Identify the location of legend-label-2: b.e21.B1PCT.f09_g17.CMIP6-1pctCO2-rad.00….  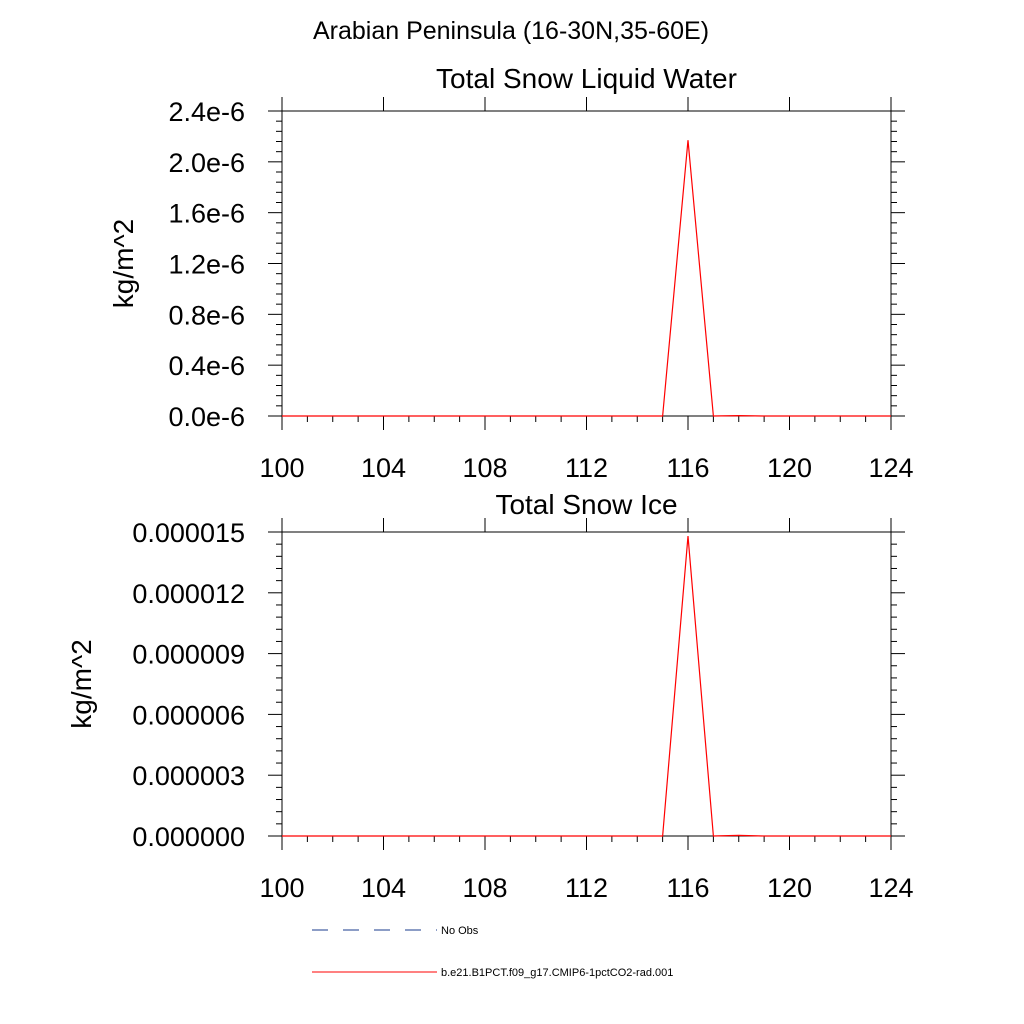
(557, 973).